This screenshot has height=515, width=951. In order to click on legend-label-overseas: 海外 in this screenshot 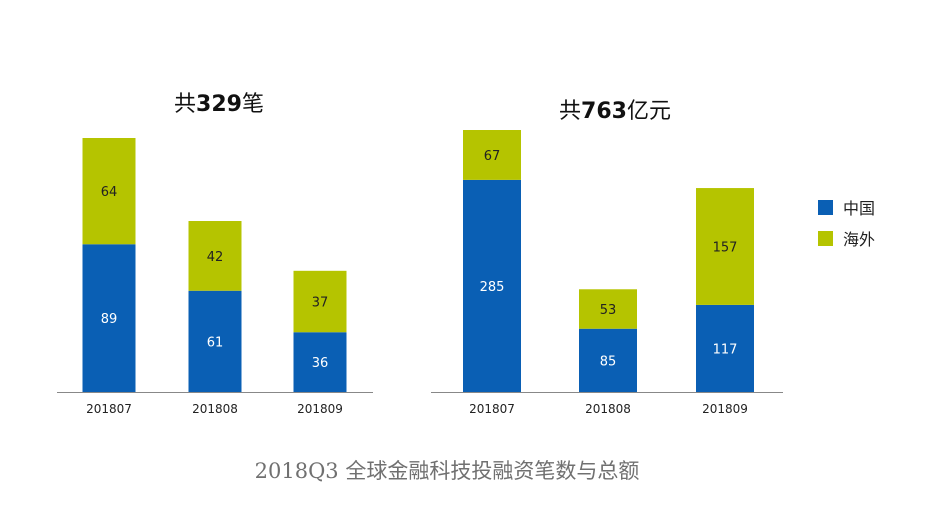, I will do `click(859, 239)`.